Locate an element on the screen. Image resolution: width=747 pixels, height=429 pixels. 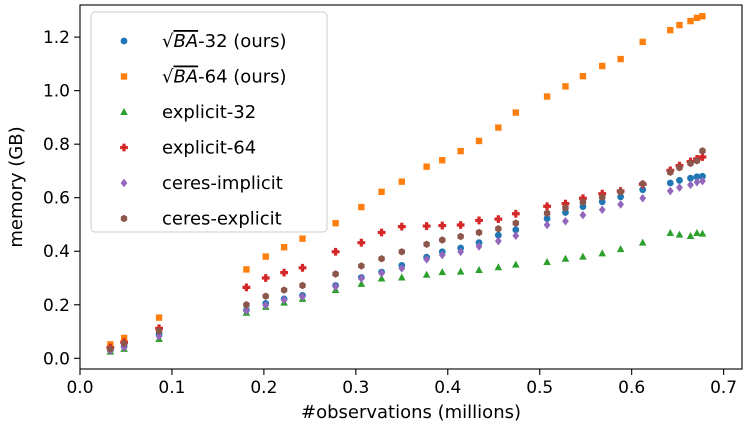
legend-label: √BA-32 (ours) is located at coordinates (224, 41).